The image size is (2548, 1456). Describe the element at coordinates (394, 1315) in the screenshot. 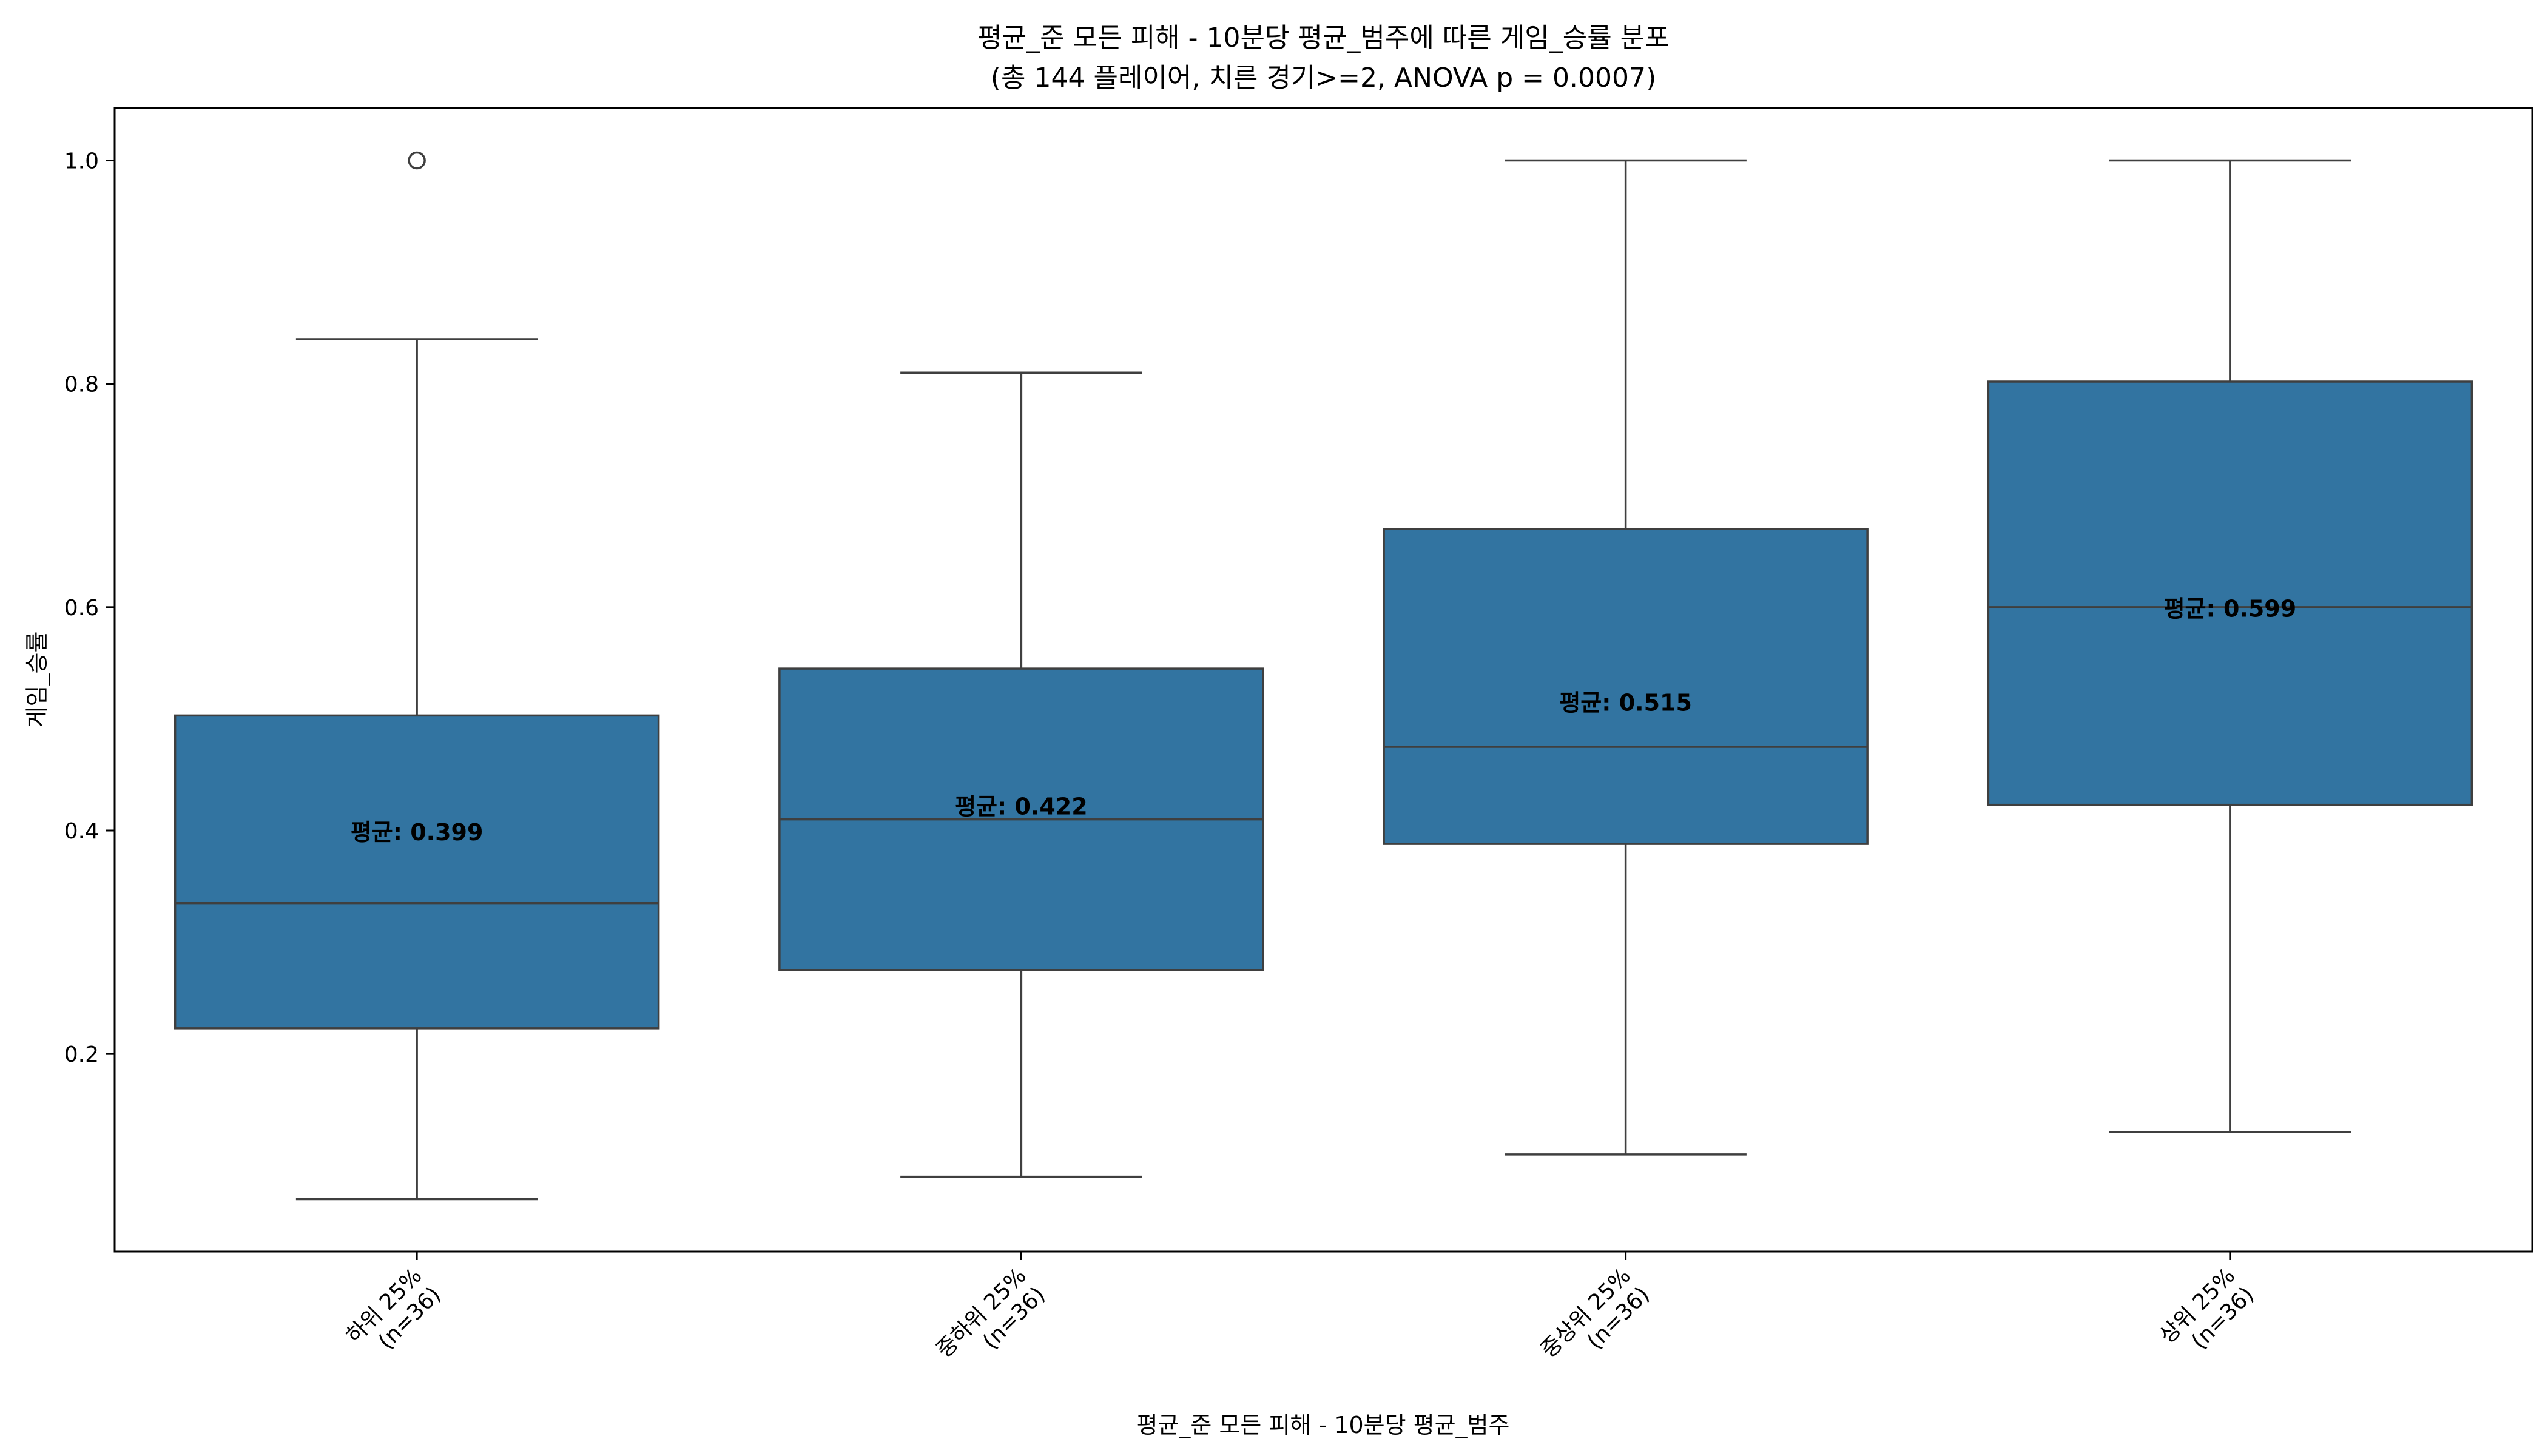

I see `x-tick-label: 하위 25%(n=36)` at that location.